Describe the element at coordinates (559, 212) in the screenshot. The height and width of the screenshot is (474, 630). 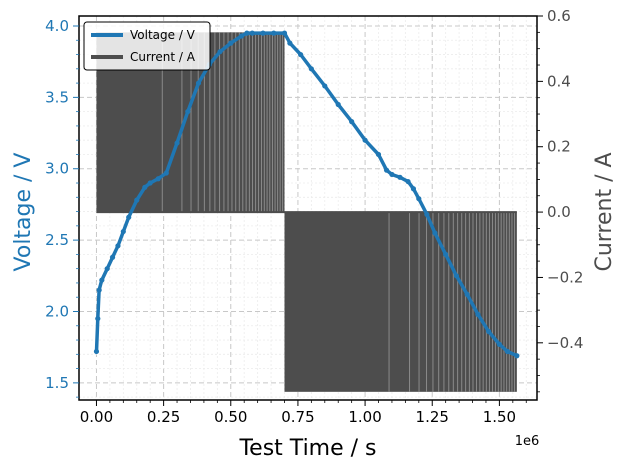
I see `right-tick-label: 0.0` at that location.